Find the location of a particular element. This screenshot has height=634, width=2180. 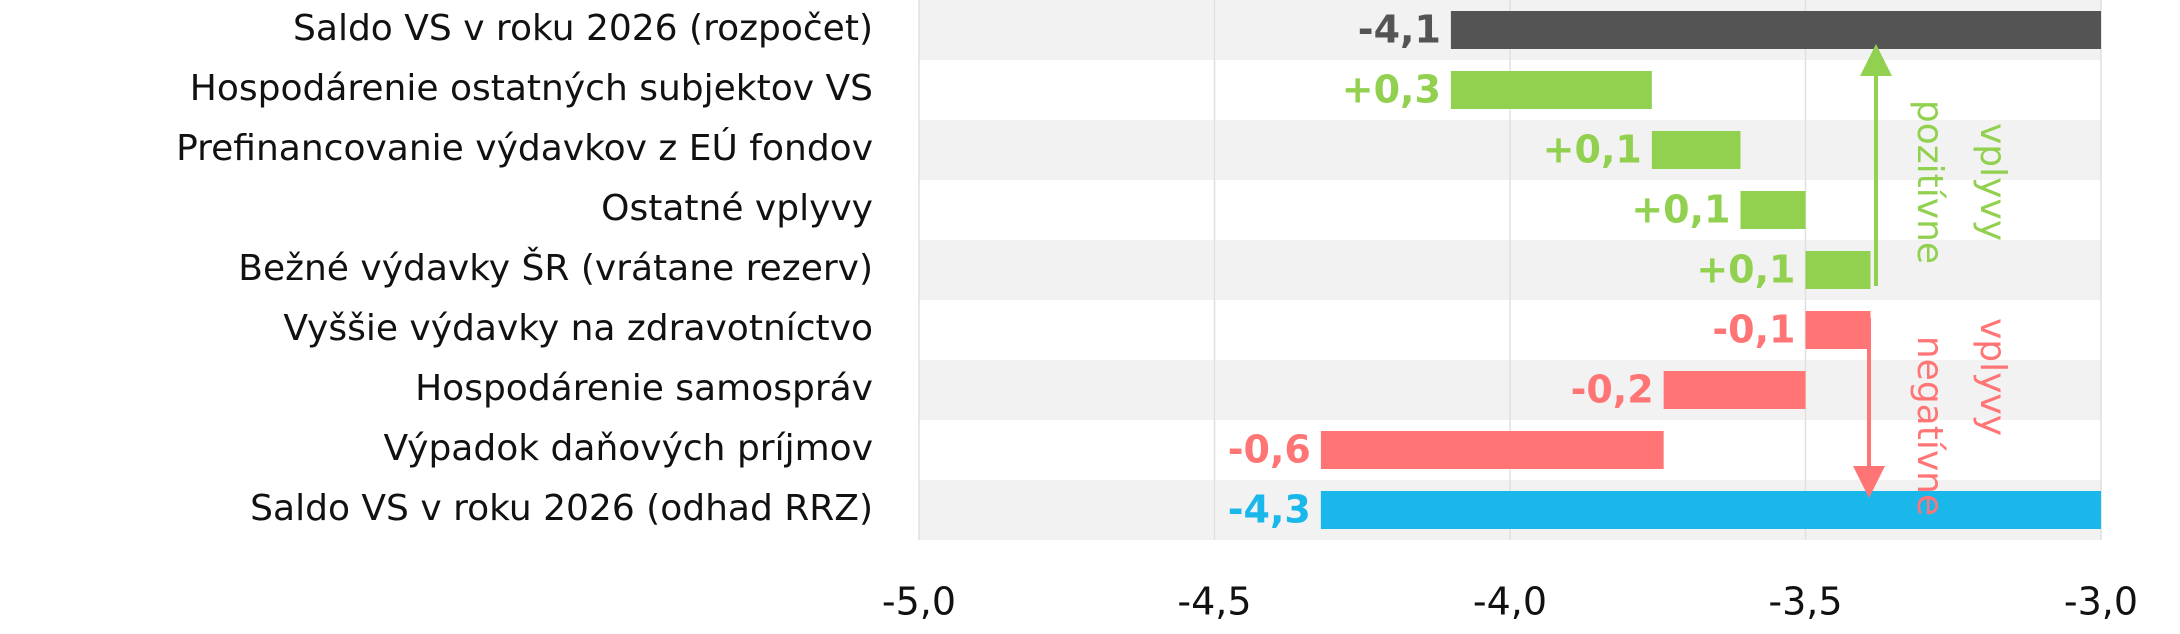

x-tick-label: -5,0 is located at coordinates (919, 602).